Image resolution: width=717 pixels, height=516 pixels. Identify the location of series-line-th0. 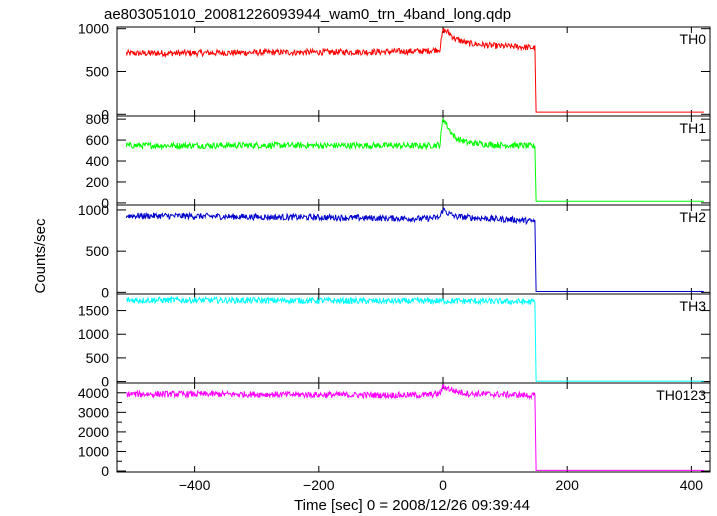
(414, 70).